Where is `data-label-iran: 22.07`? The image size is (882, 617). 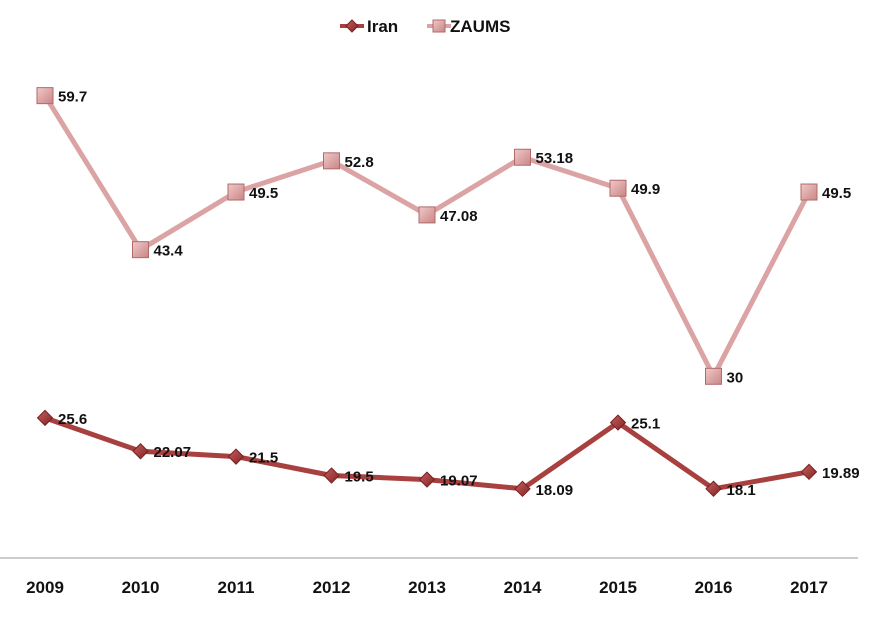 data-label-iran: 22.07 is located at coordinates (173, 452).